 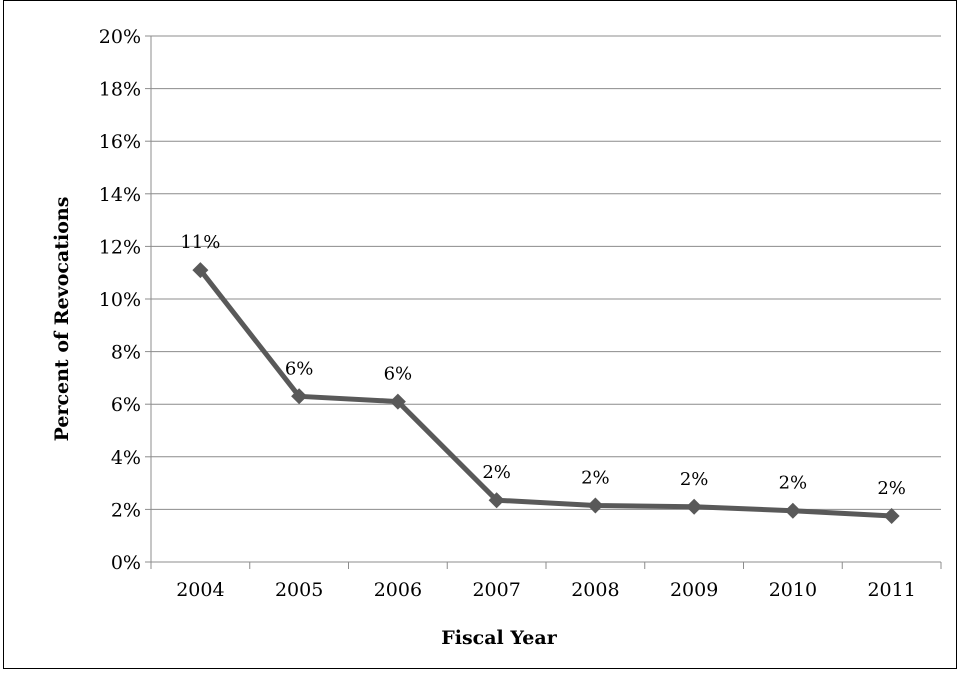 I want to click on y-tick-label: 16%, so click(x=120, y=142).